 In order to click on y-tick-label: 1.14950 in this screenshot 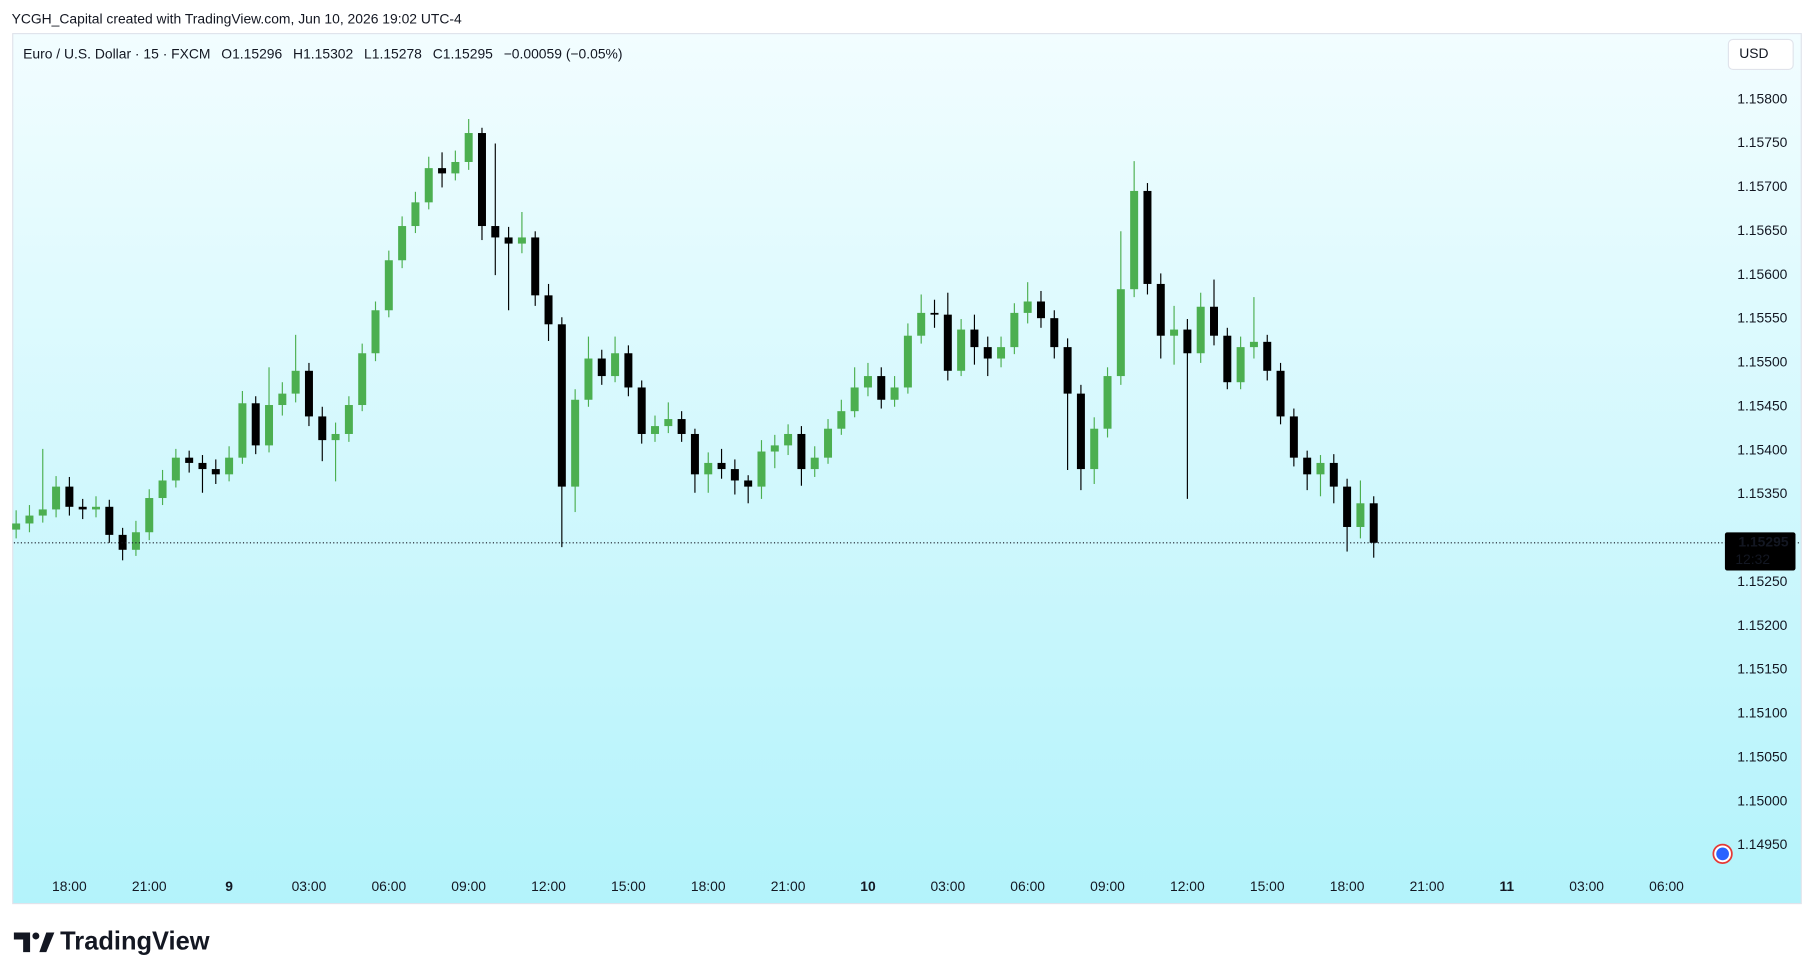, I will do `click(1762, 844)`.